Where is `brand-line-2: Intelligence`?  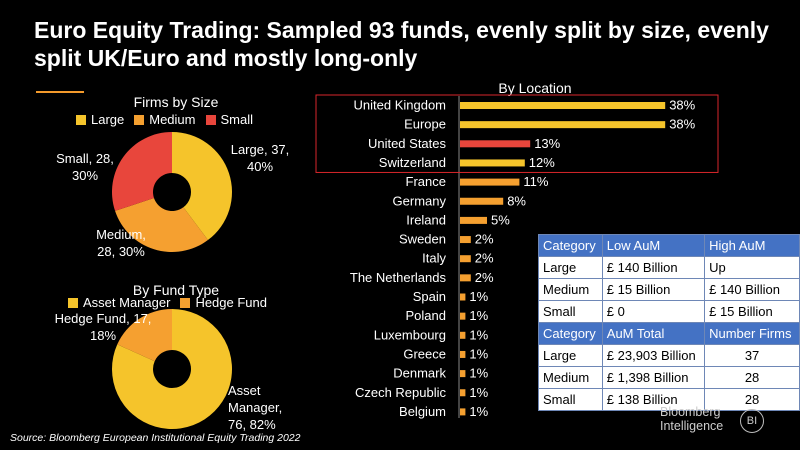 brand-line-2: Intelligence is located at coordinates (692, 426).